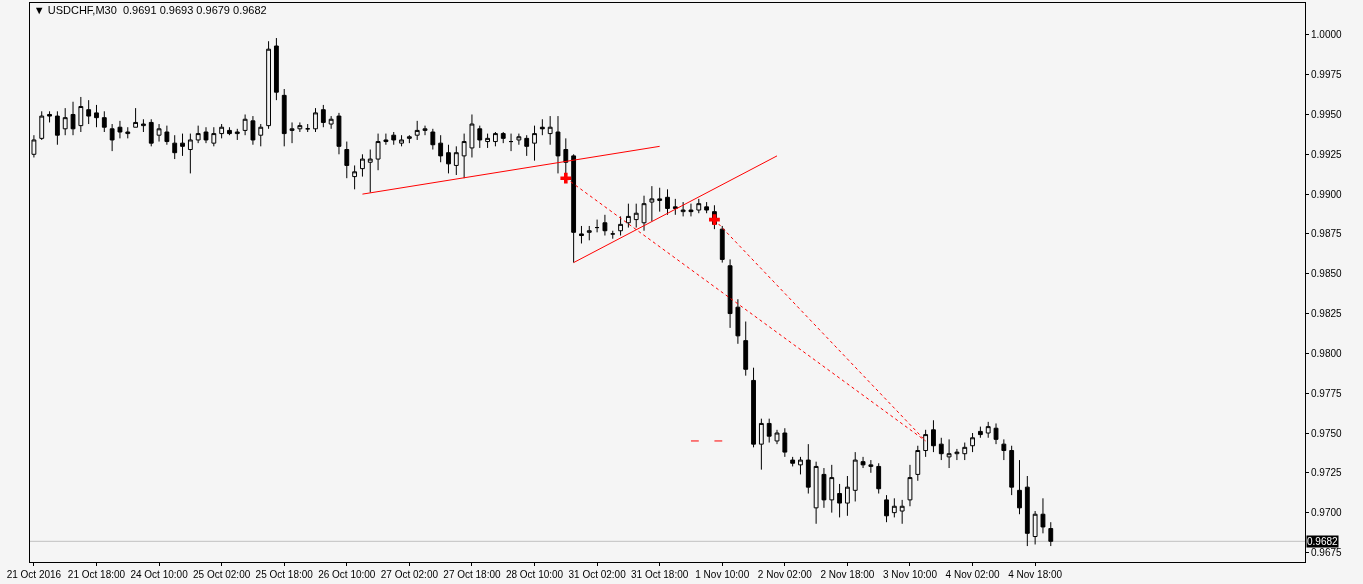 The width and height of the screenshot is (1363, 584). I want to click on chart-title: ▼ USDCHF,M30 0.9691 0.9693 0.9679 0.9682, so click(150, 9).